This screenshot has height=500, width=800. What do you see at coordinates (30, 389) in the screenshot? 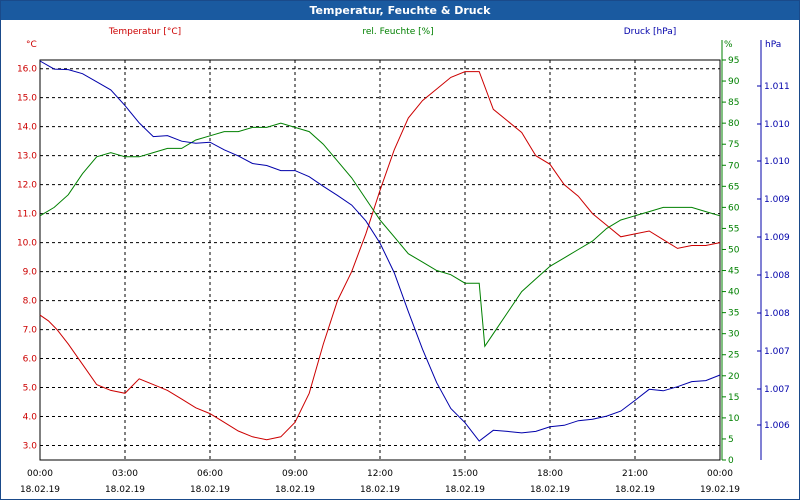
I see `temperature-tick-label: 5.0` at bounding box center [30, 389].